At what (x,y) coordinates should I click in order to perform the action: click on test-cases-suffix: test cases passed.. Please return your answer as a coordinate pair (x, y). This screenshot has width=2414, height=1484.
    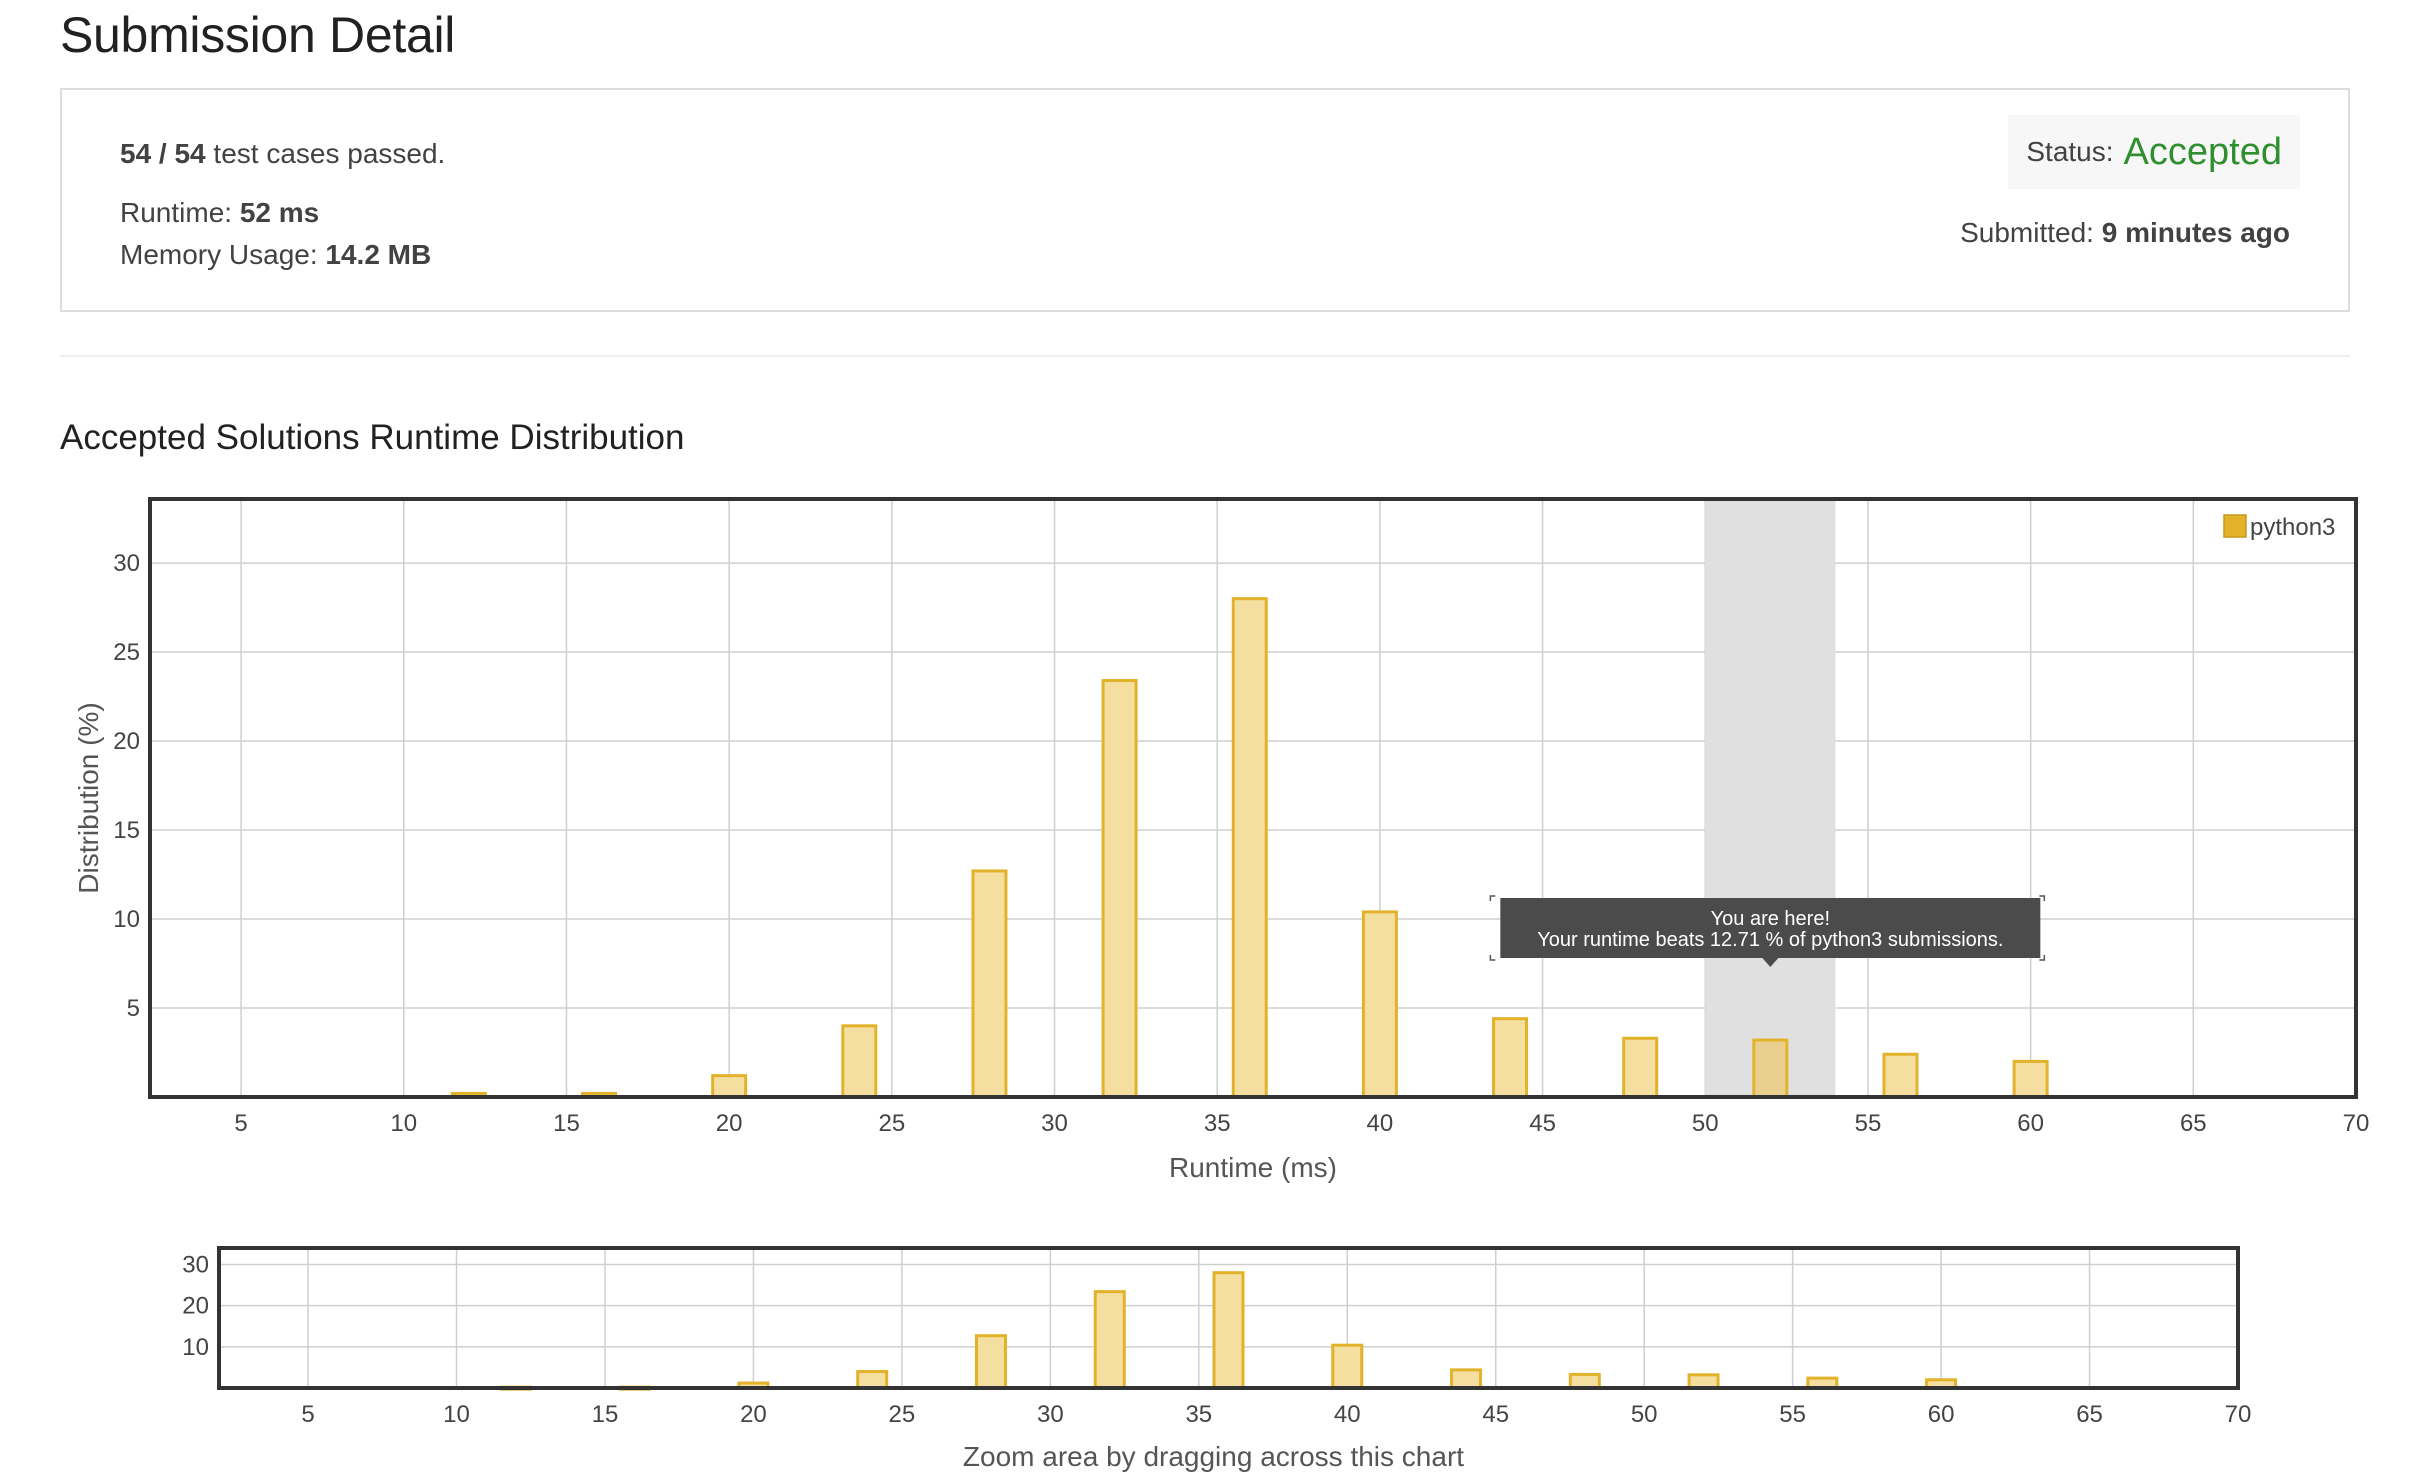
    Looking at the image, I should click on (329, 153).